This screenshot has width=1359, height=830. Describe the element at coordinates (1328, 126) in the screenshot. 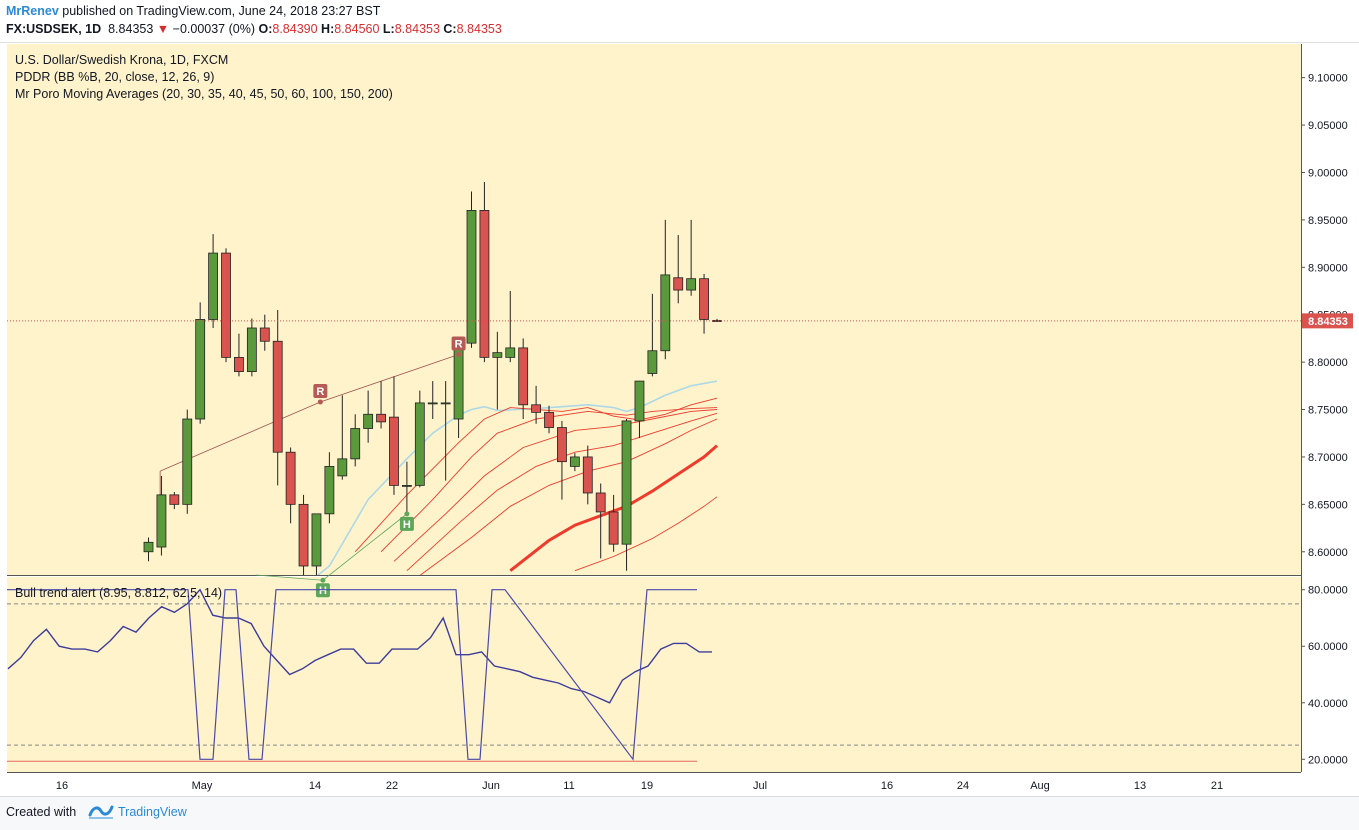

I see `y-tick-label: 9.05000` at that location.